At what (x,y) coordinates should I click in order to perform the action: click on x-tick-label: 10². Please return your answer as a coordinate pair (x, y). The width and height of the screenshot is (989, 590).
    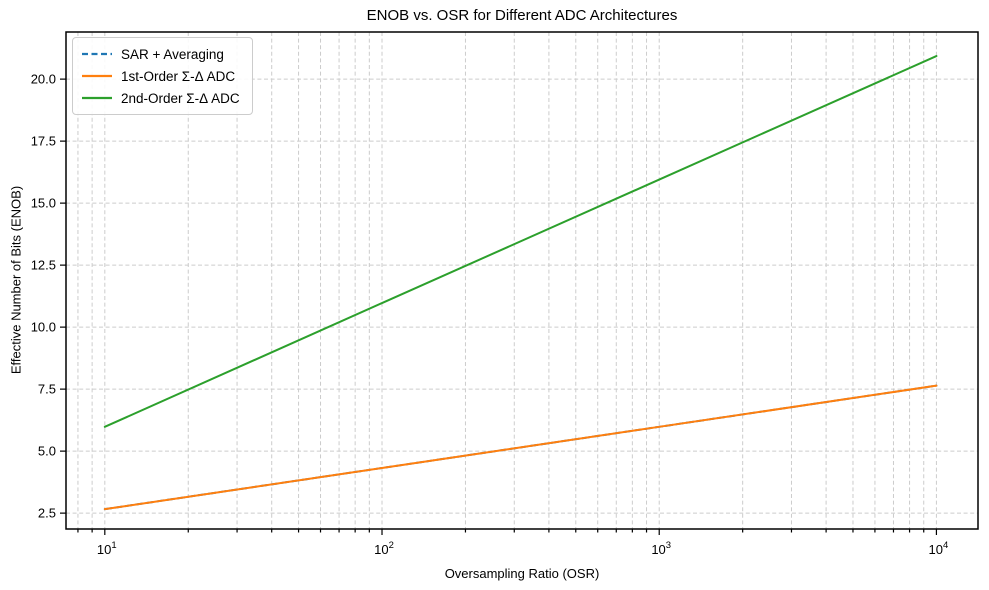
    Looking at the image, I should click on (384, 548).